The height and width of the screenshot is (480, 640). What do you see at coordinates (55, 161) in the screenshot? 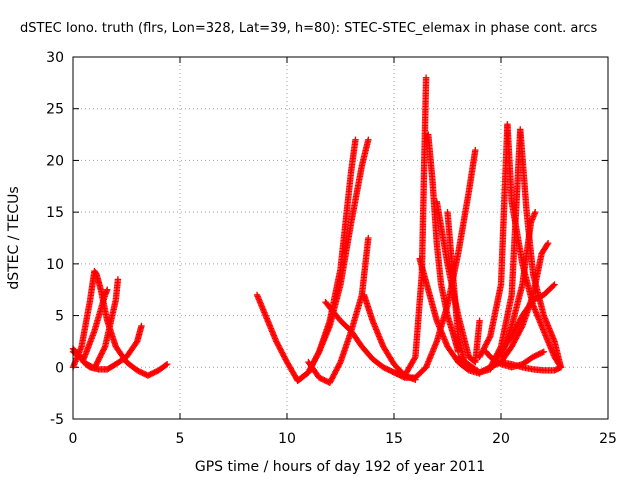
I see `y-tick-label: 20` at bounding box center [55, 161].